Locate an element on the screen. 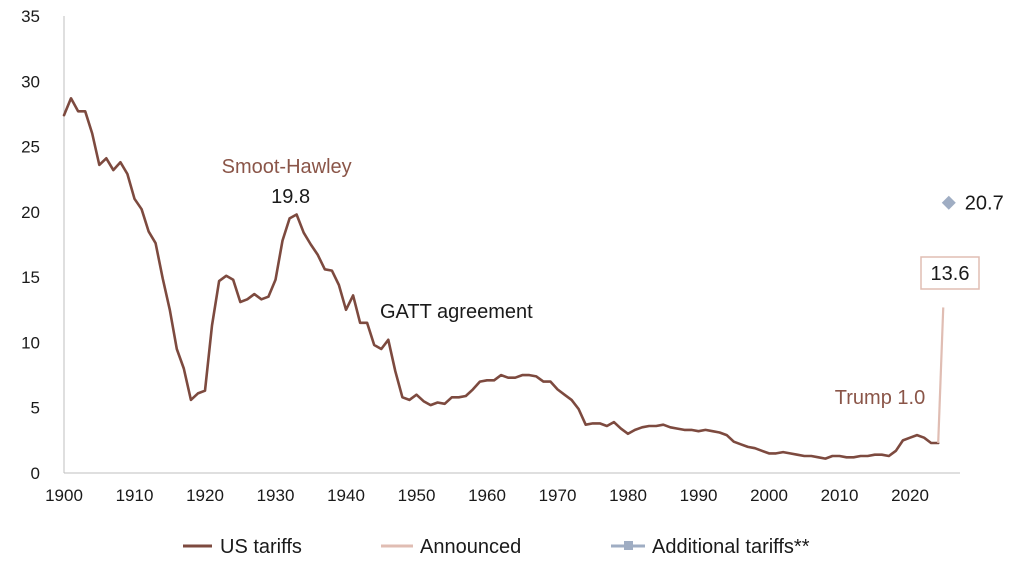 The height and width of the screenshot is (562, 1024). x-tick-label: 1930 is located at coordinates (276, 495).